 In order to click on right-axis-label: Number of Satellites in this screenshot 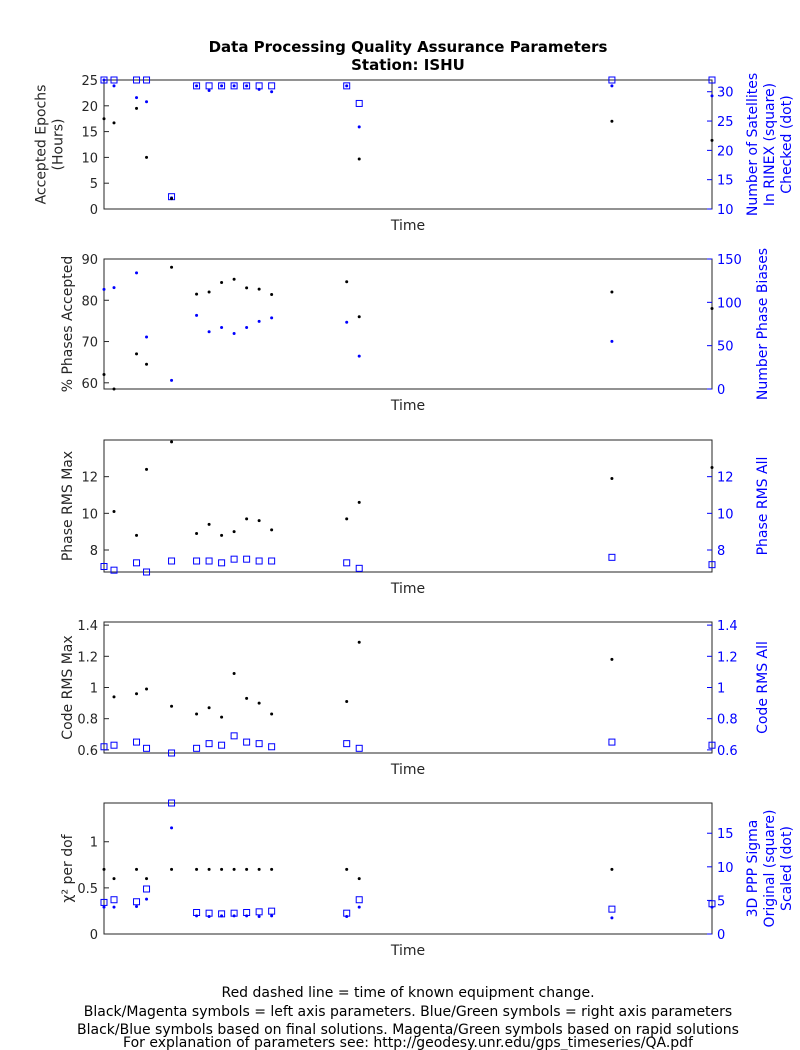, I will do `click(753, 144)`.